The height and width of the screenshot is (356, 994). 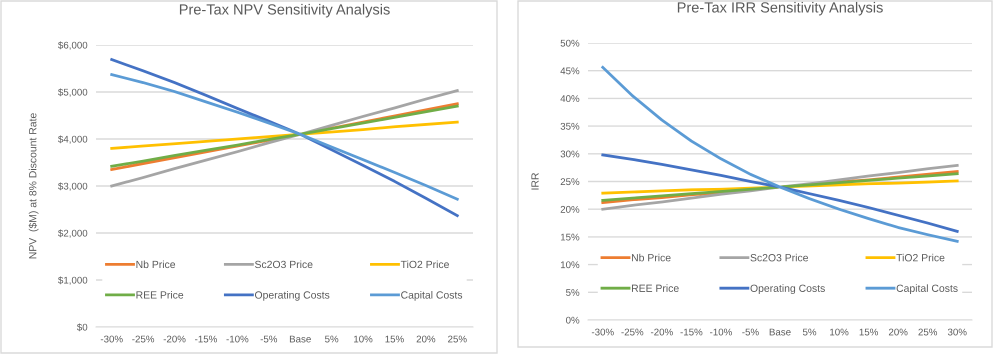 What do you see at coordinates (573, 292) in the screenshot?
I see `y-tick-label: 5%` at bounding box center [573, 292].